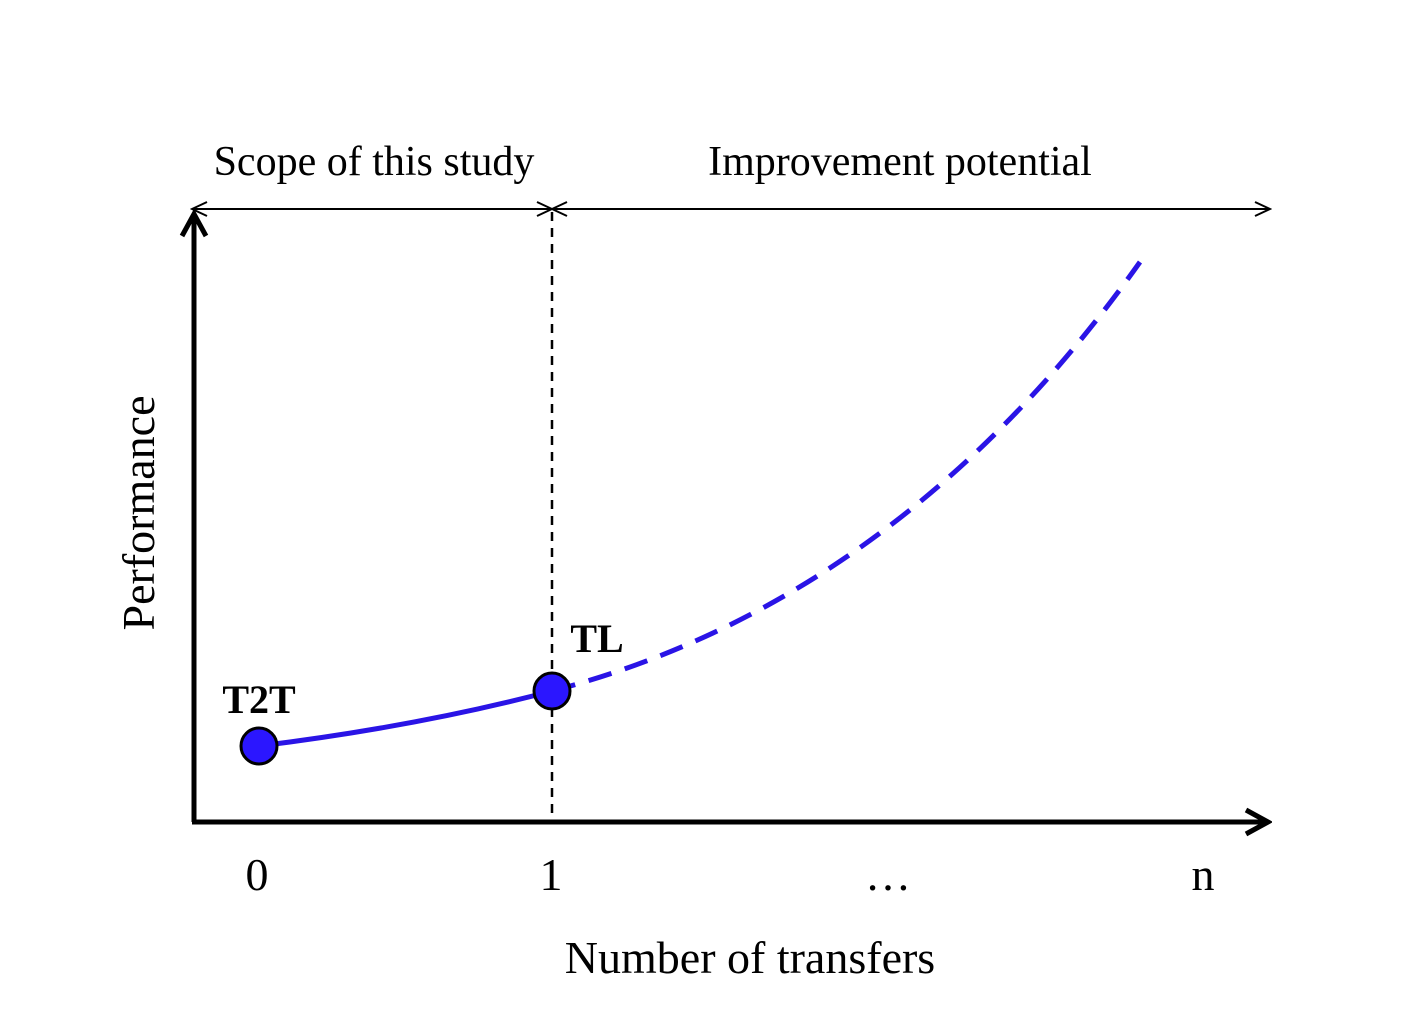  Describe the element at coordinates (374, 162) in the screenshot. I see `scope-of-study-label: Scope of this study` at that location.